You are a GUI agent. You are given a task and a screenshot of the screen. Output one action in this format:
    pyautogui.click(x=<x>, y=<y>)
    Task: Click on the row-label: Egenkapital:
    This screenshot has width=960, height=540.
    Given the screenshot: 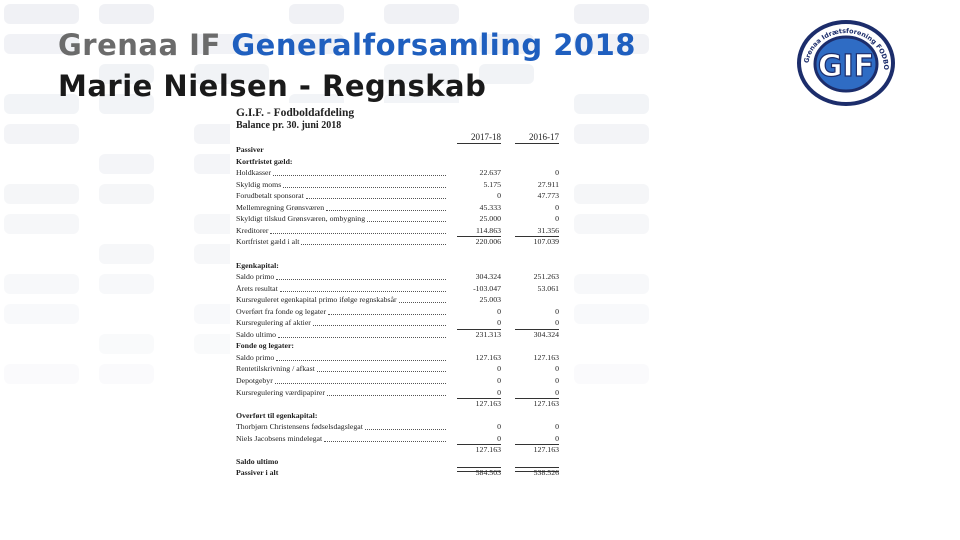 What is the action you would take?
    pyautogui.click(x=257, y=265)
    